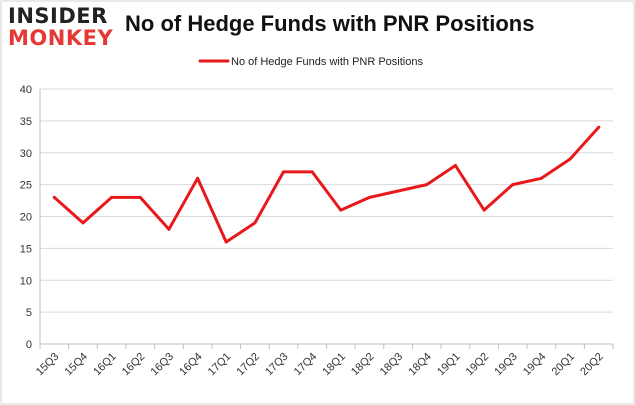 This screenshot has width=635, height=405. Describe the element at coordinates (420, 365) in the screenshot. I see `x-tick-label: 18Q4` at that location.